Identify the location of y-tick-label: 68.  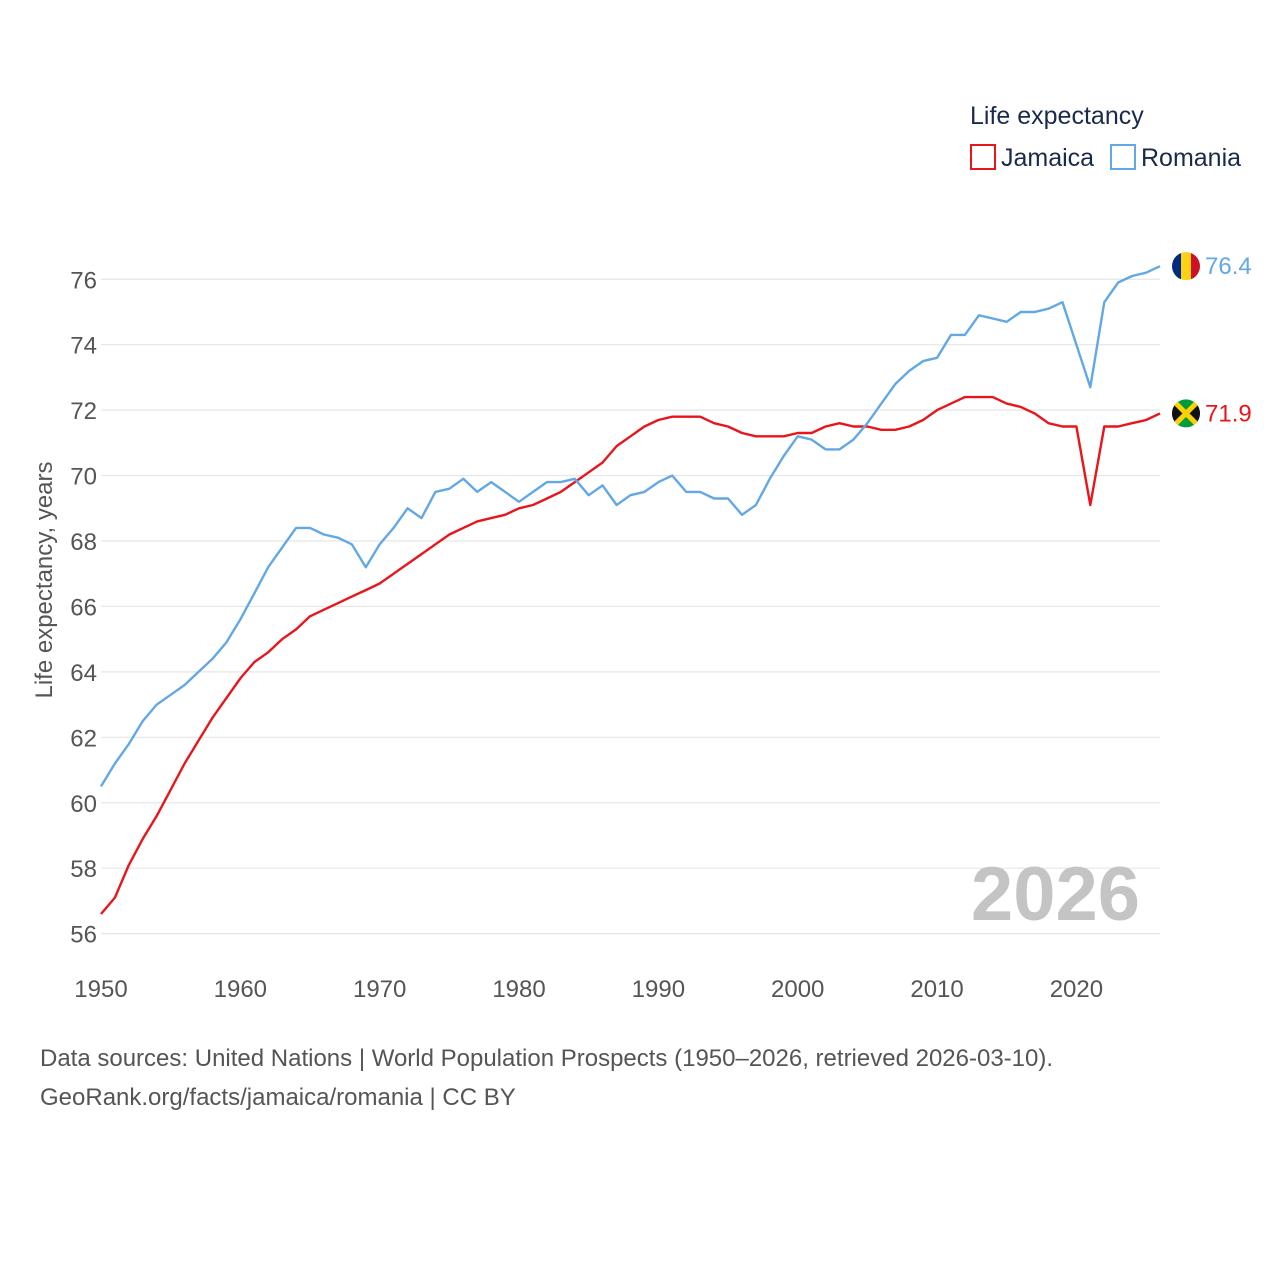
(83, 542).